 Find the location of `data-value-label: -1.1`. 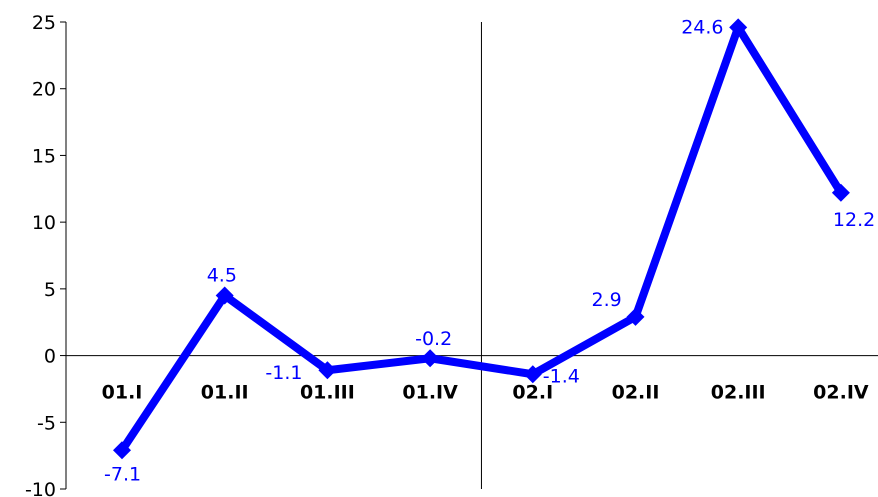

data-value-label: -1.1 is located at coordinates (283, 373).